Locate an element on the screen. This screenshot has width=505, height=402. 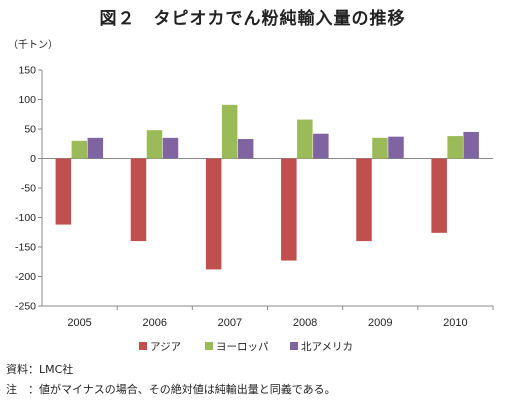
legend: アジア ヨーロッパ 北アメリカ is located at coordinates (246, 347).